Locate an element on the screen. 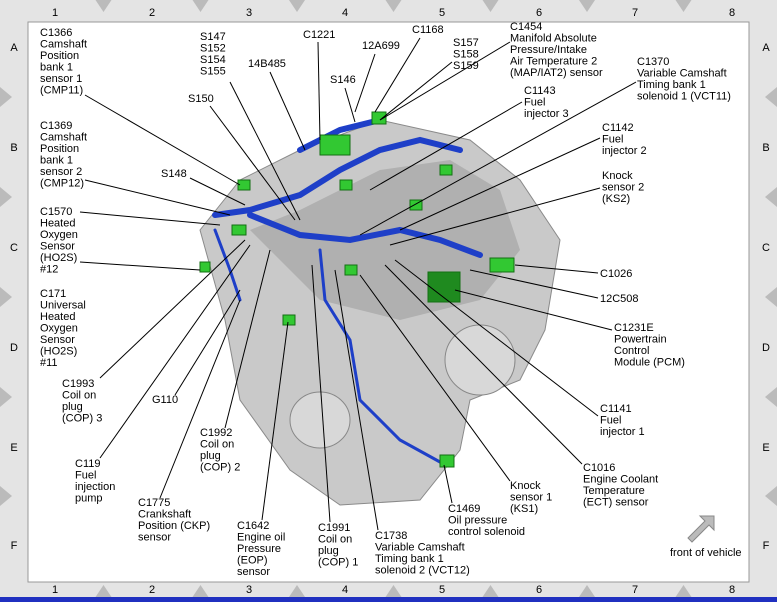 The width and height of the screenshot is (777, 602). row-label: E is located at coordinates (765, 448).